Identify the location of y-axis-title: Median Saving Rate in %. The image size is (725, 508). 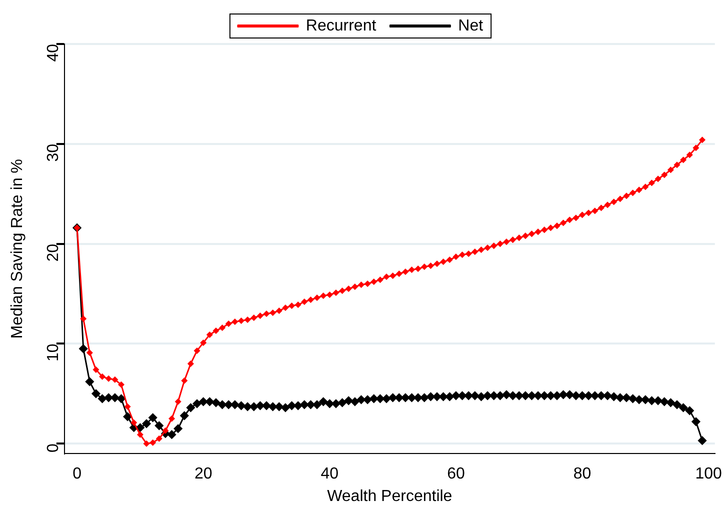
(17, 248).